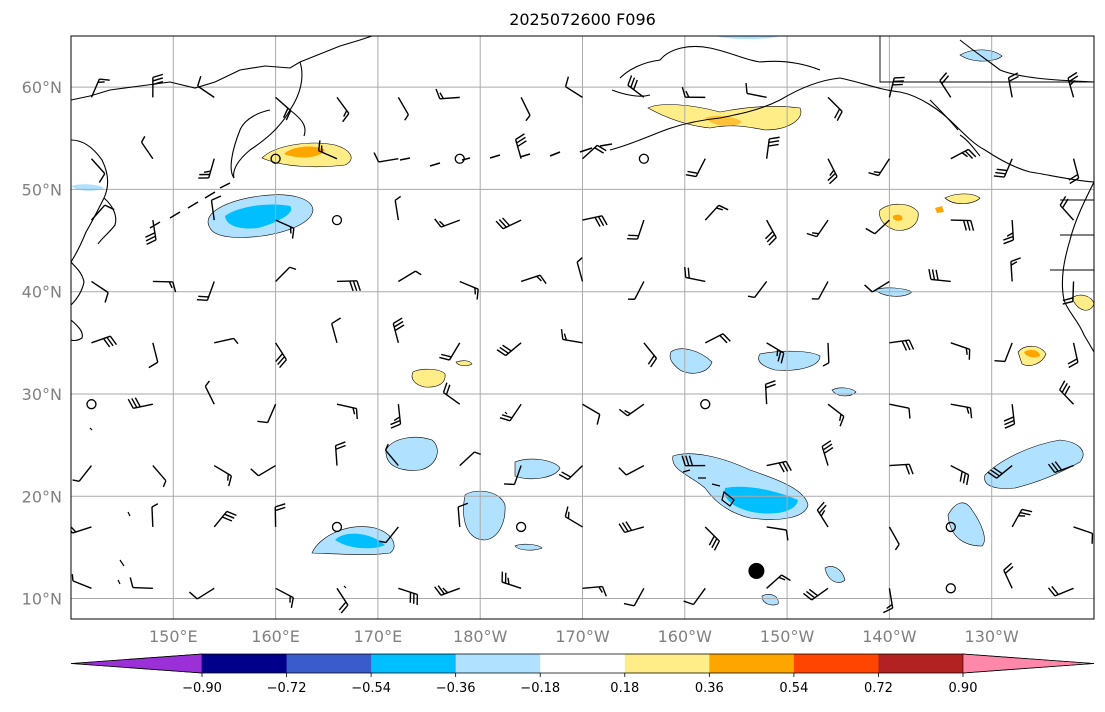  What do you see at coordinates (793, 688) in the screenshot?
I see `colorbar-tick-label: 0.54` at bounding box center [793, 688].